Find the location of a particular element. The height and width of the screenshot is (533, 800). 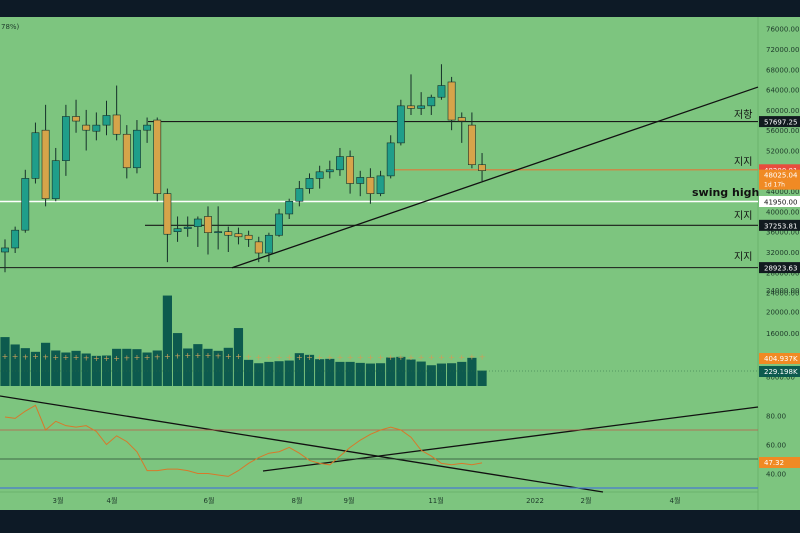

x-tick-label-7: 2월 is located at coordinates (586, 500).